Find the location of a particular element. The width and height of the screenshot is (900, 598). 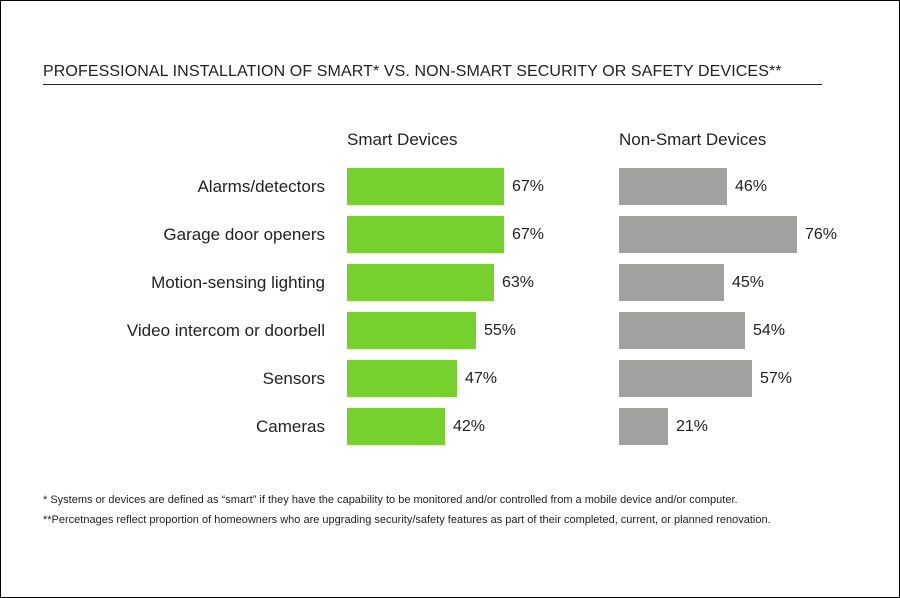

value-label-non-smart-devices-cameras: 21% is located at coordinates (692, 426).